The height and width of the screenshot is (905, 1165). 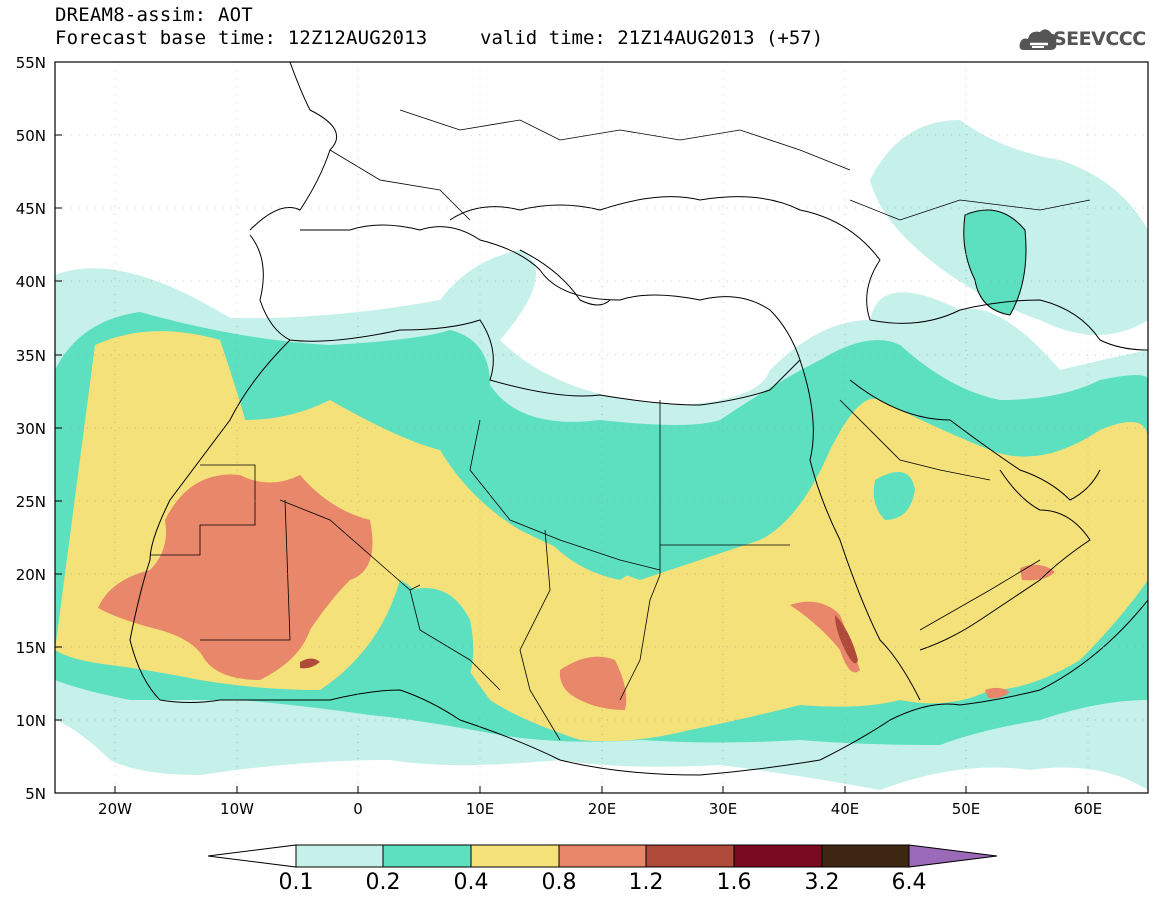 What do you see at coordinates (241, 38) in the screenshot?
I see `forecast-base-time: Forecast base time: 12Z12AUG2013` at bounding box center [241, 38].